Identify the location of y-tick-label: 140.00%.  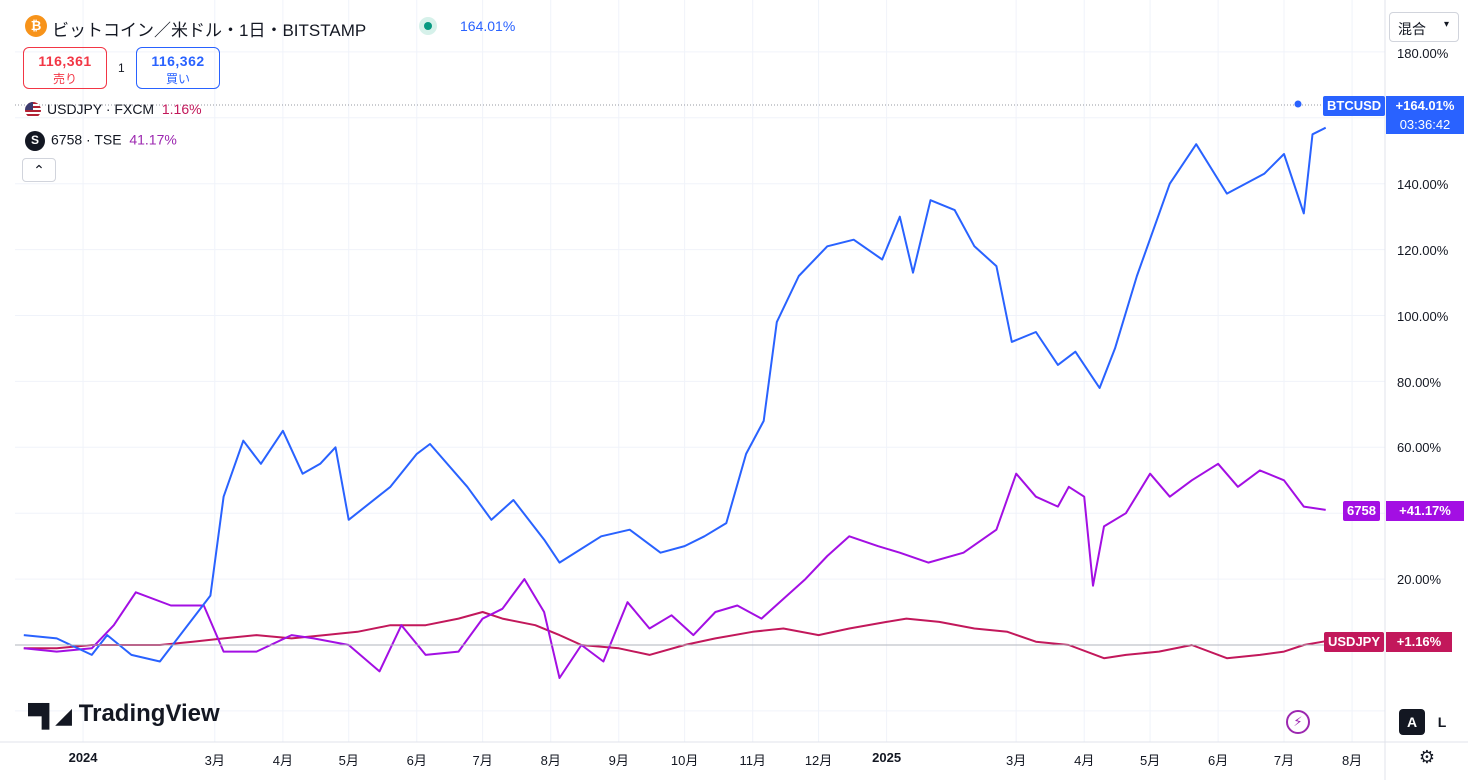
(1423, 184).